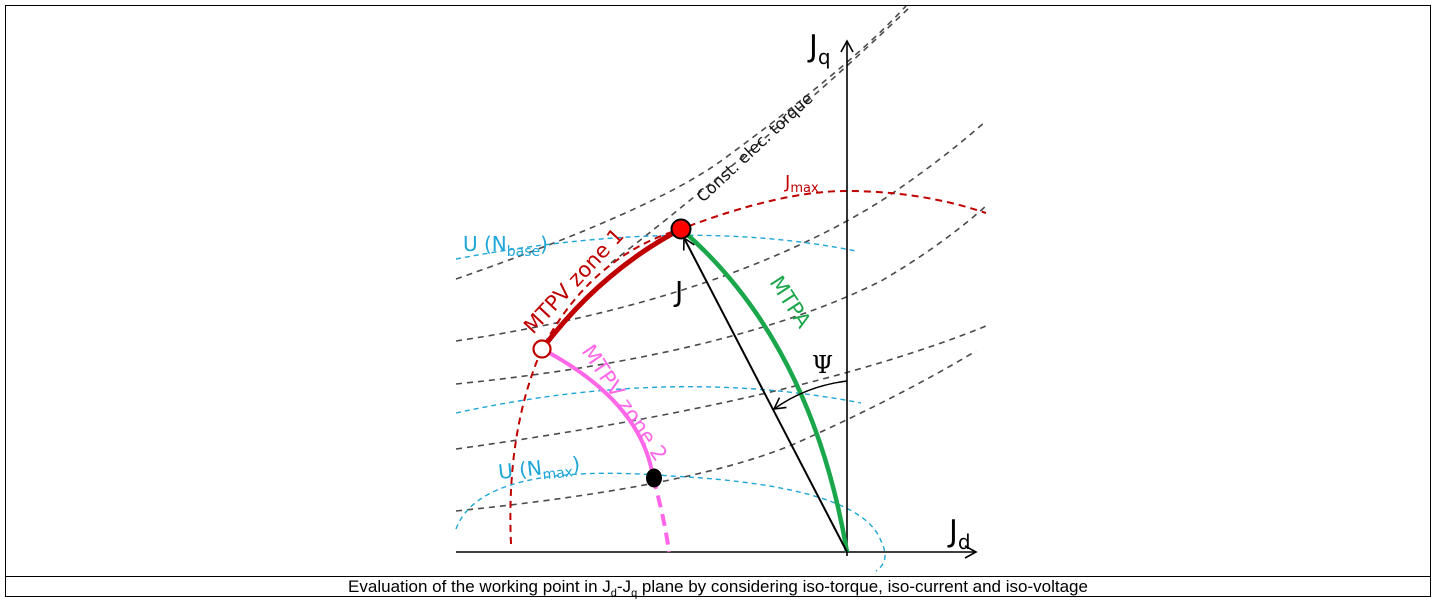 Image resolution: width=1435 pixels, height=603 pixels. What do you see at coordinates (678, 291) in the screenshot?
I see `current-vector-label: J` at bounding box center [678, 291].